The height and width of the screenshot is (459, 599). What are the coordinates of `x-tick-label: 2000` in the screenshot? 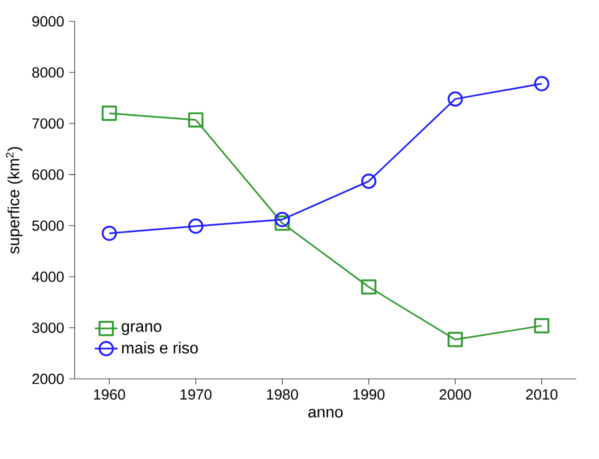 It's located at (455, 394).